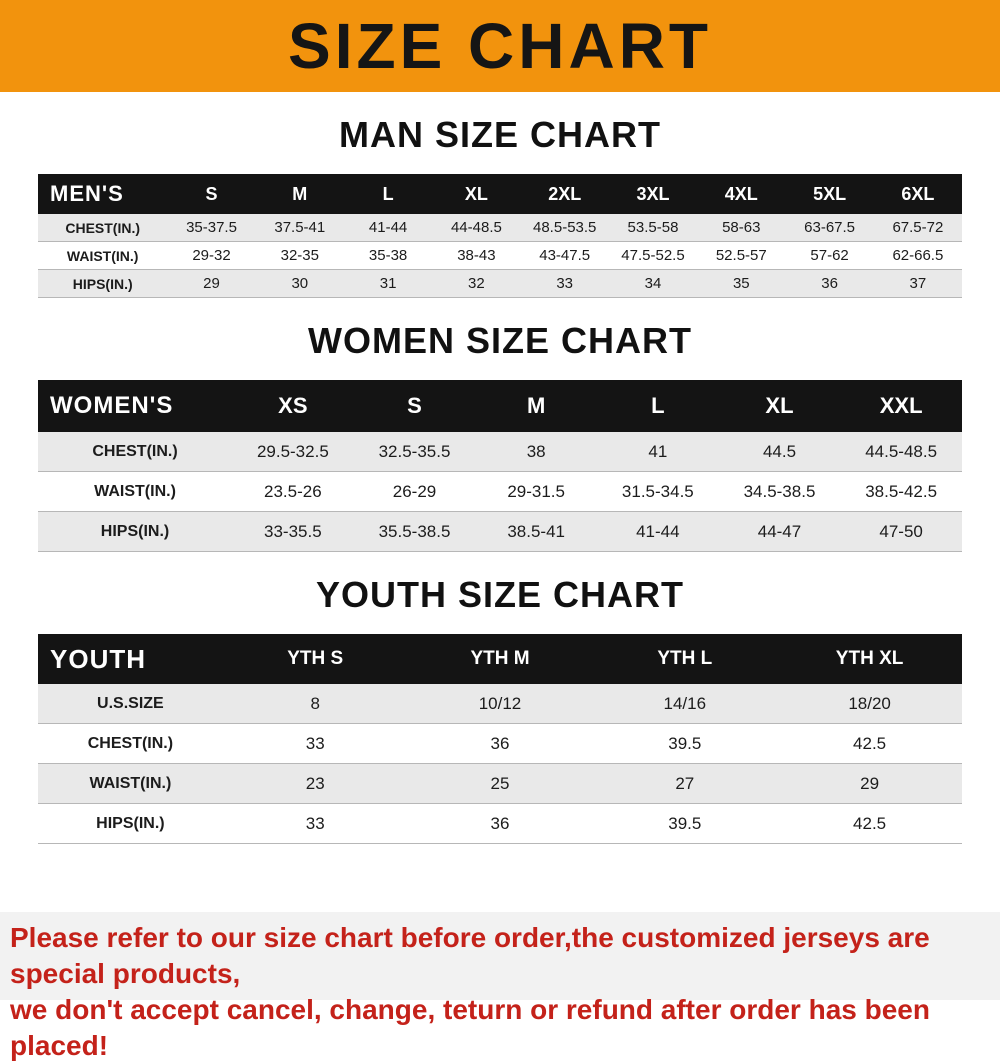 The width and height of the screenshot is (1000, 1064). What do you see at coordinates (658, 451) in the screenshot?
I see `data-cell: 41` at bounding box center [658, 451].